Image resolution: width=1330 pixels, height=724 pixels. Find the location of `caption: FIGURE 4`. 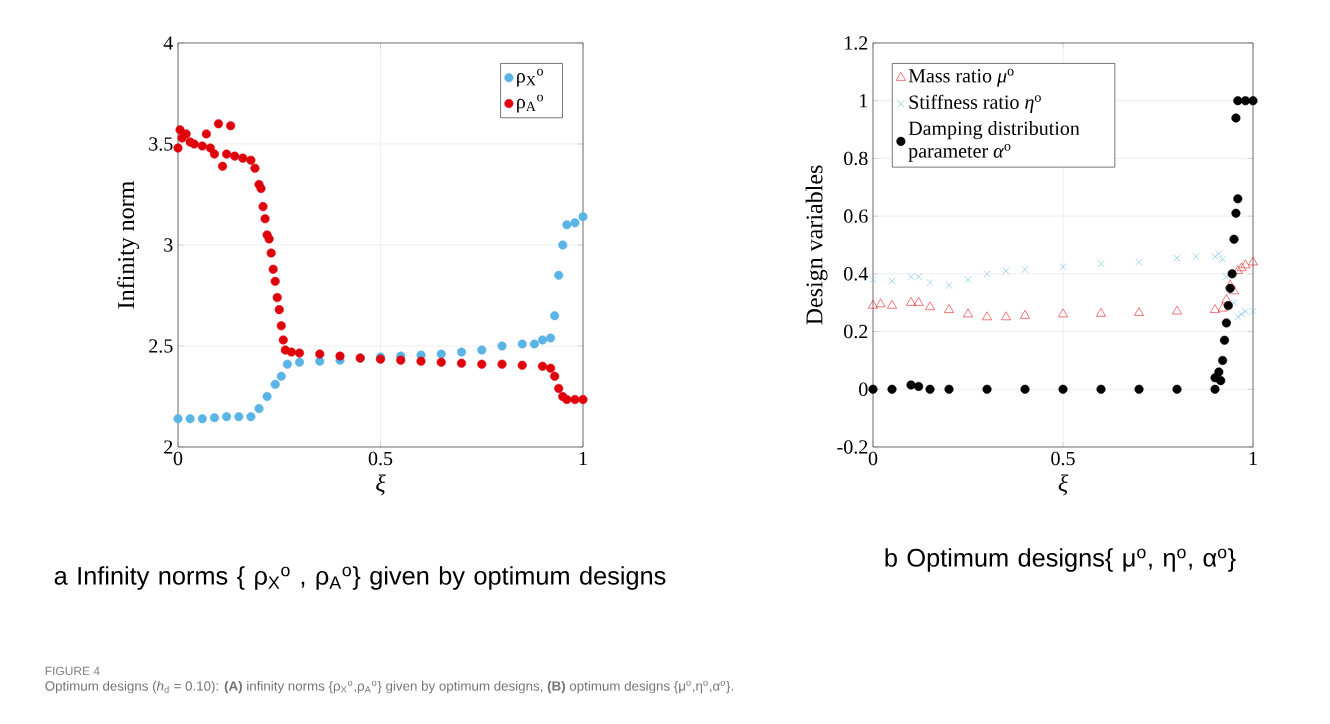

caption: FIGURE 4 is located at coordinates (72, 671).